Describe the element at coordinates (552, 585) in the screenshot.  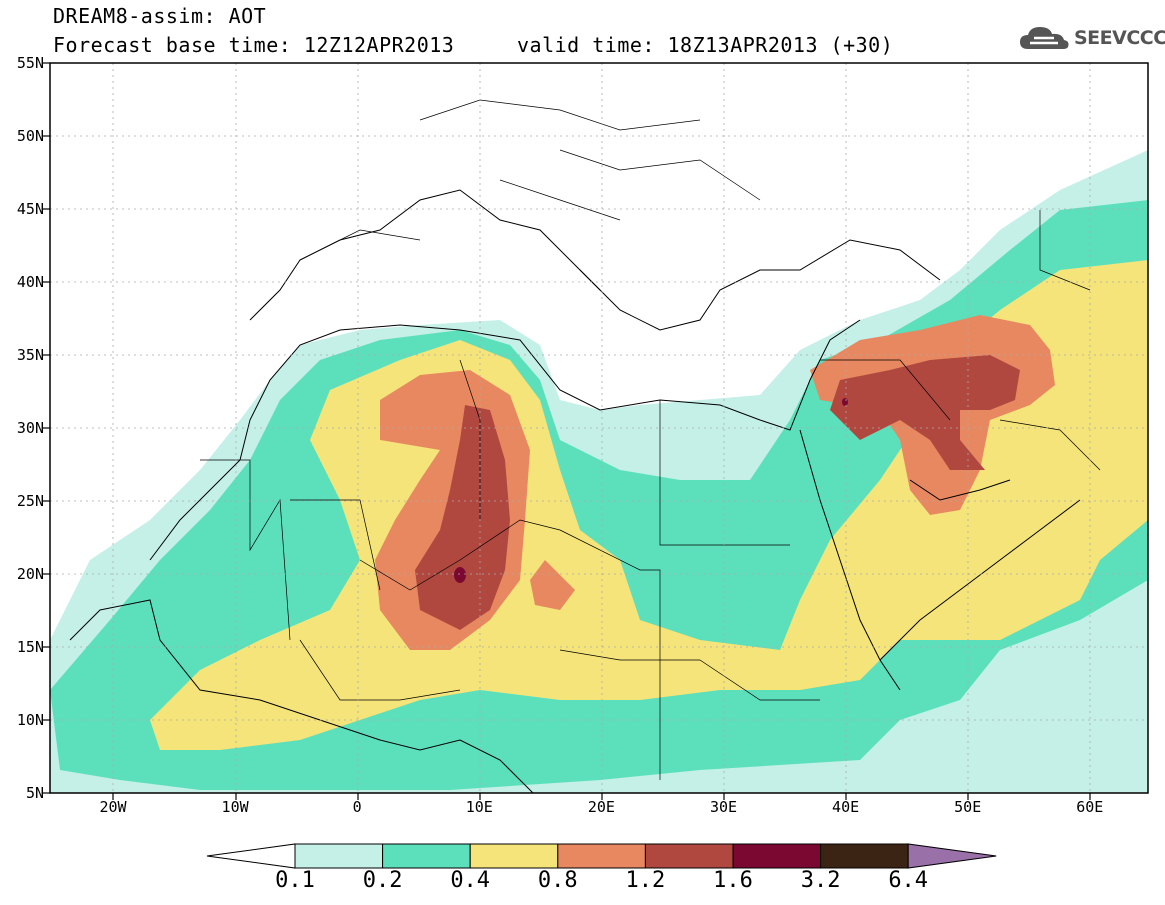
I see `aot-band-0.8b` at that location.